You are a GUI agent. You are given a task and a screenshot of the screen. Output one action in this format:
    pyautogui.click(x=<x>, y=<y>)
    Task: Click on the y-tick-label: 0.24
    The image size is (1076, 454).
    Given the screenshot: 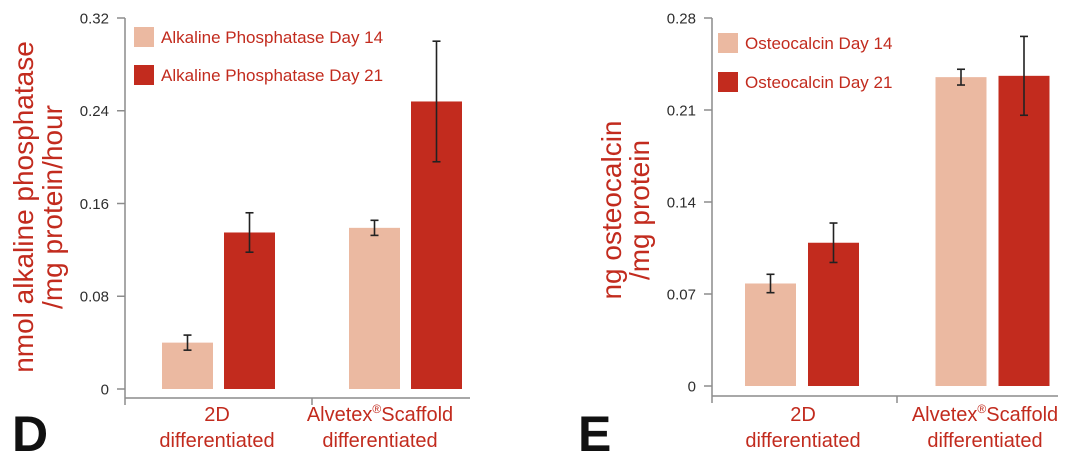 What is the action you would take?
    pyautogui.click(x=94, y=111)
    